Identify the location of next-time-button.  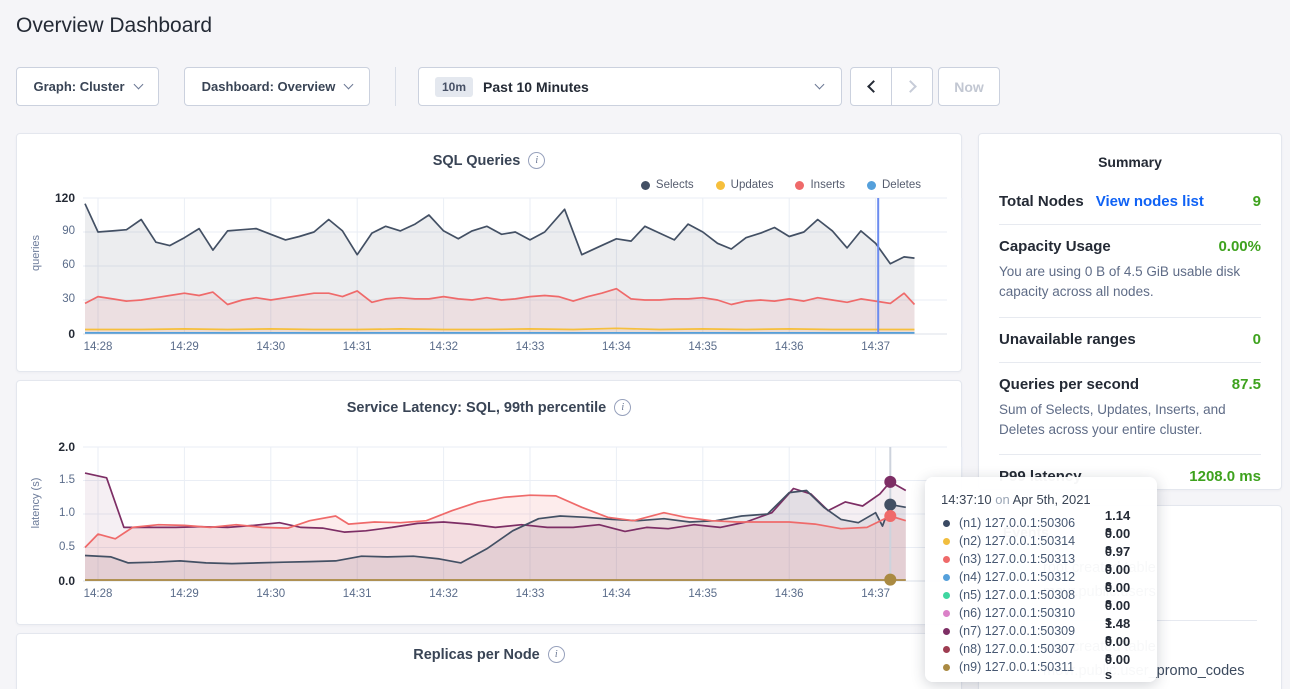
(911, 86).